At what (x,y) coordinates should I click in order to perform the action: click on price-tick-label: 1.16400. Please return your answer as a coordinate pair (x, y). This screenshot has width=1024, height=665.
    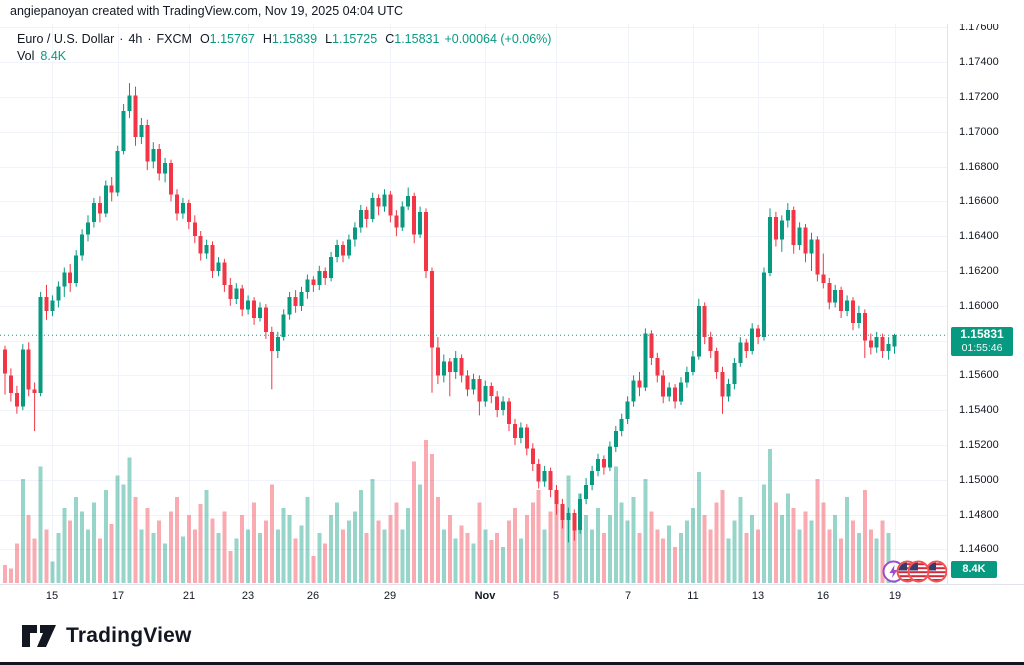
    Looking at the image, I should click on (979, 236).